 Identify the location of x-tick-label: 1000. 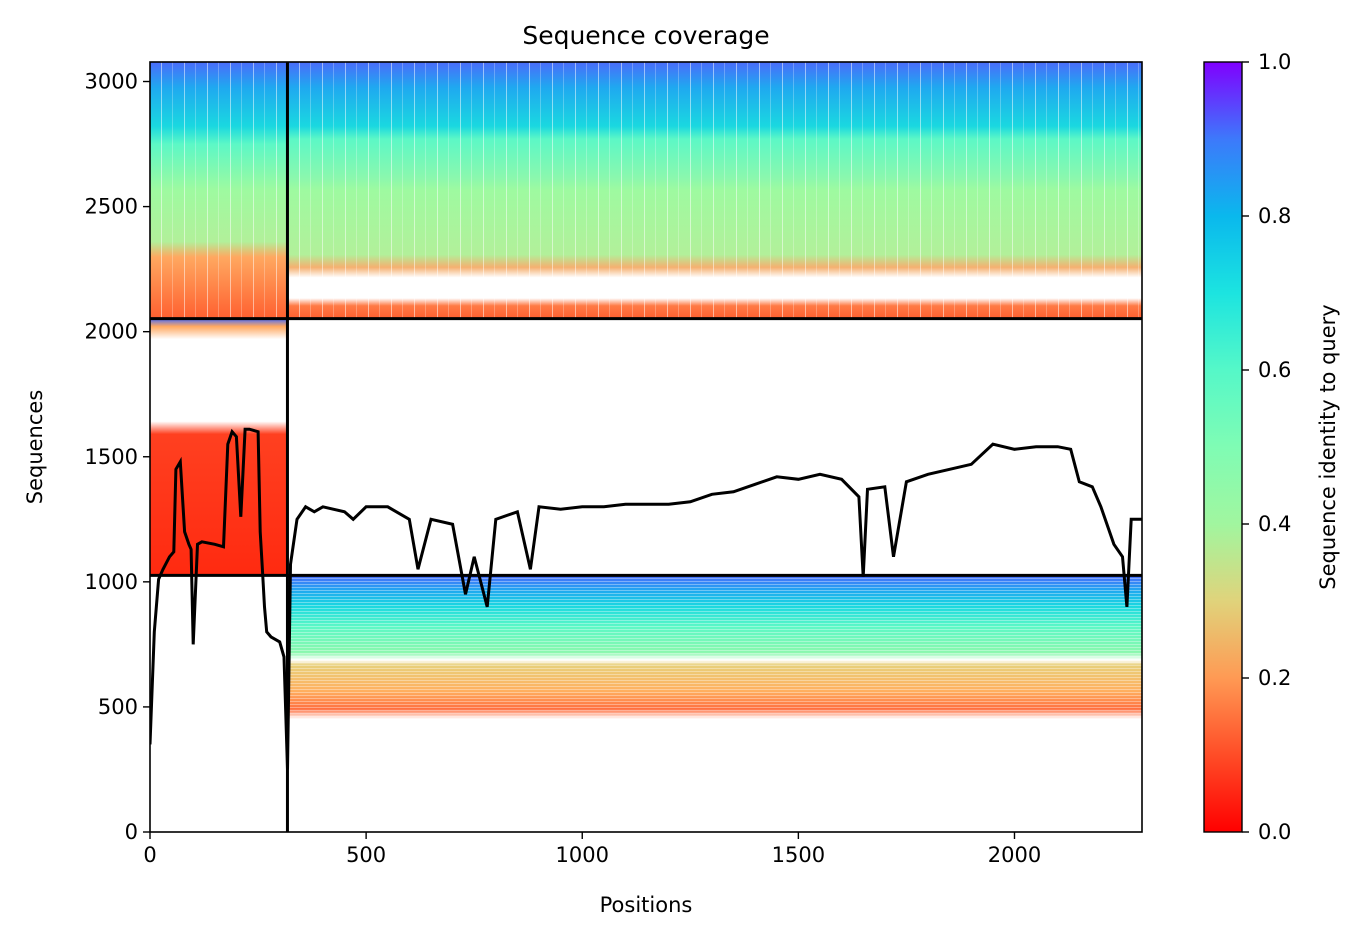
(582, 855).